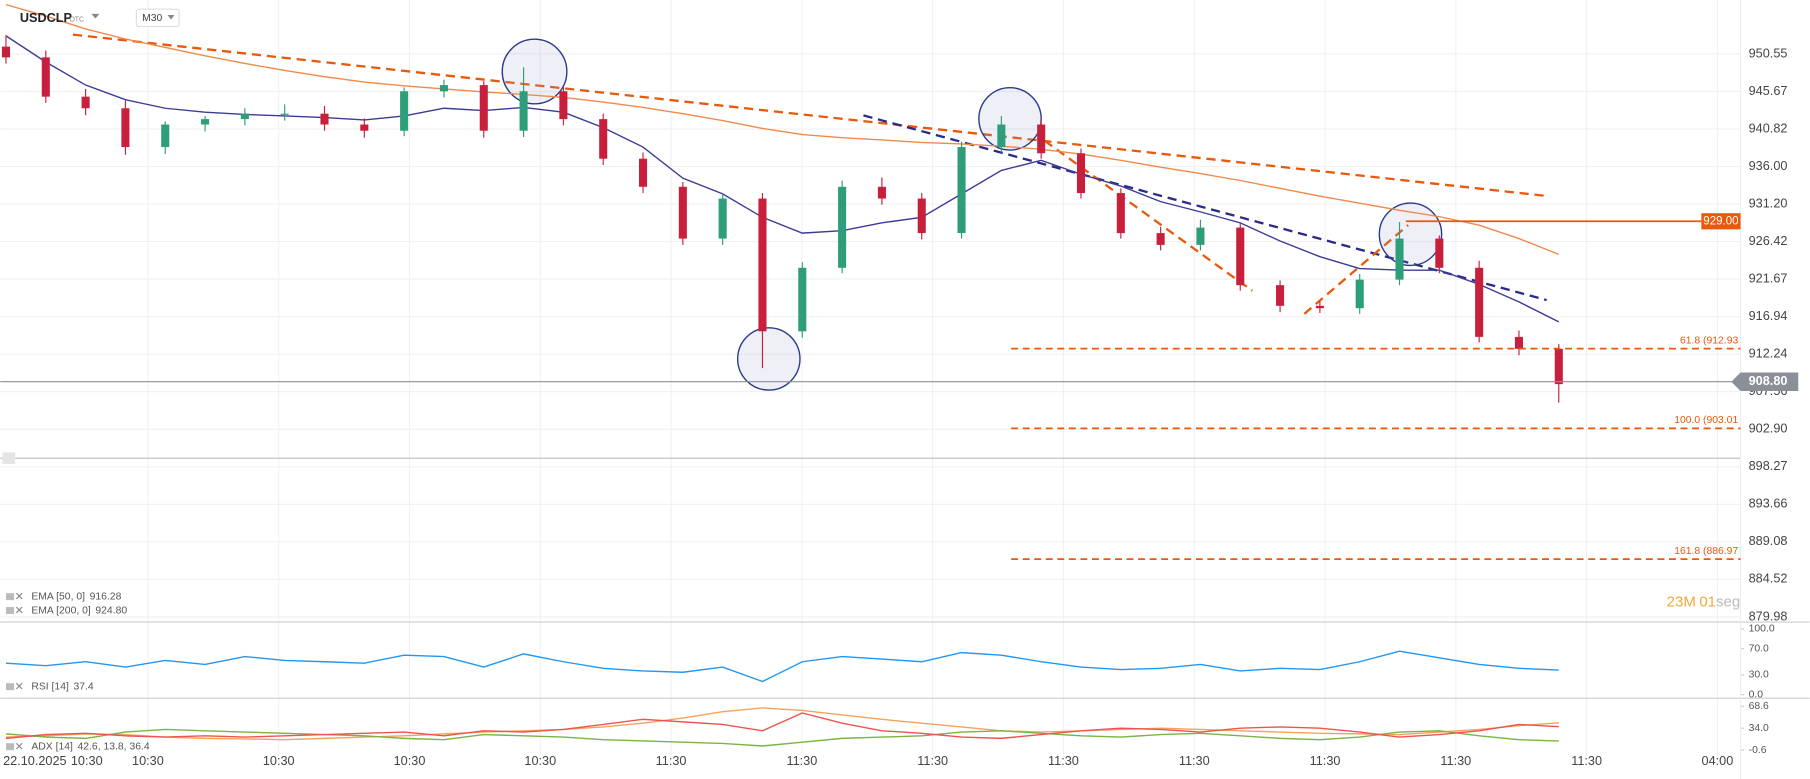 This screenshot has height=779, width=1810. Describe the element at coordinates (1762, 629) in the screenshot. I see `y-tick-label: 100.0` at that location.